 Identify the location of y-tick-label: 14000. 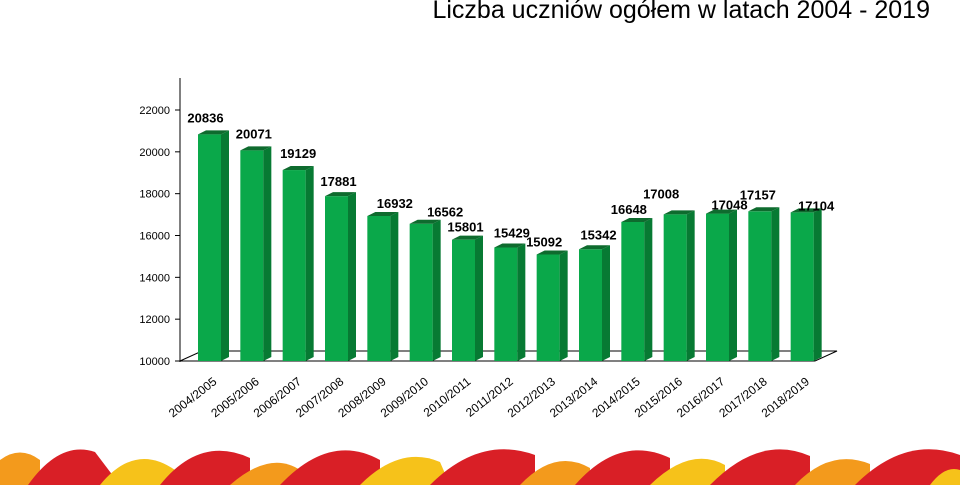
(154, 278).